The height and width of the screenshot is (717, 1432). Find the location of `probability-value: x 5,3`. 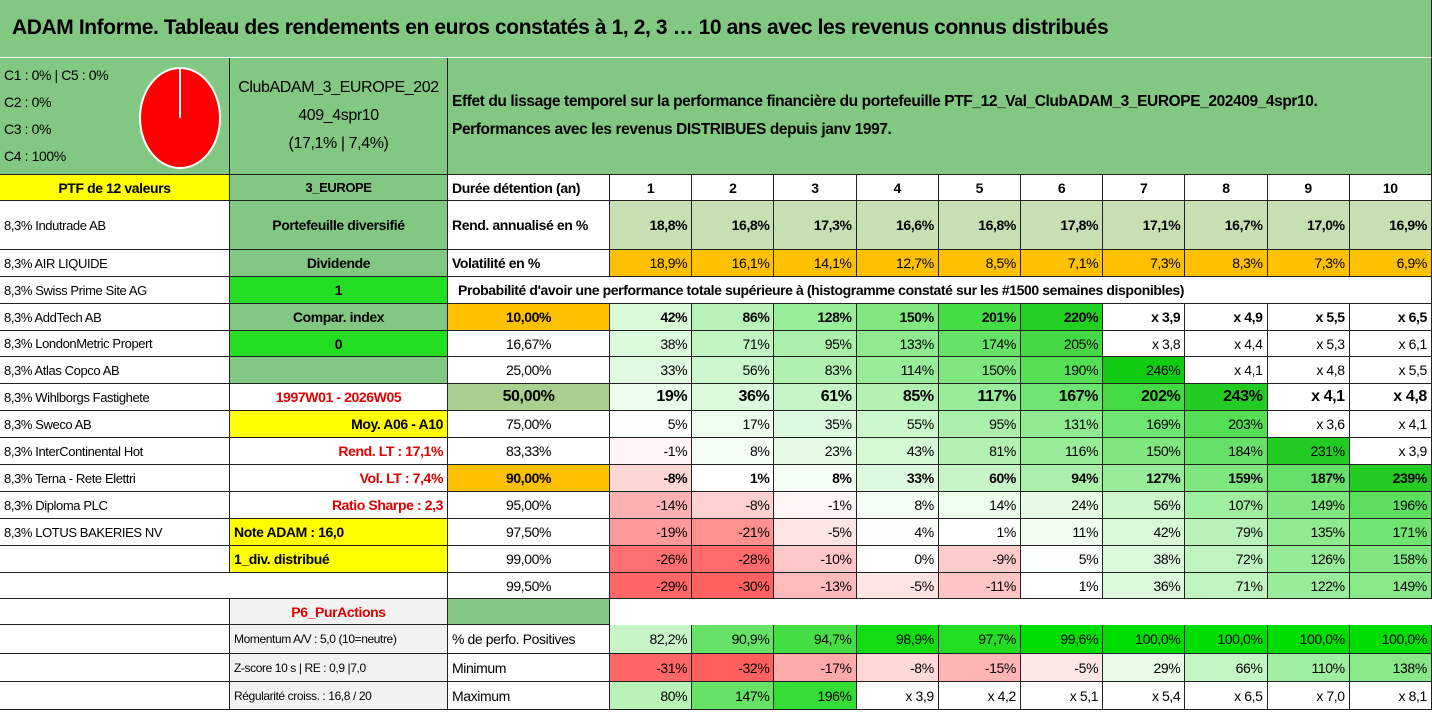

probability-value: x 5,3 is located at coordinates (1308, 344).